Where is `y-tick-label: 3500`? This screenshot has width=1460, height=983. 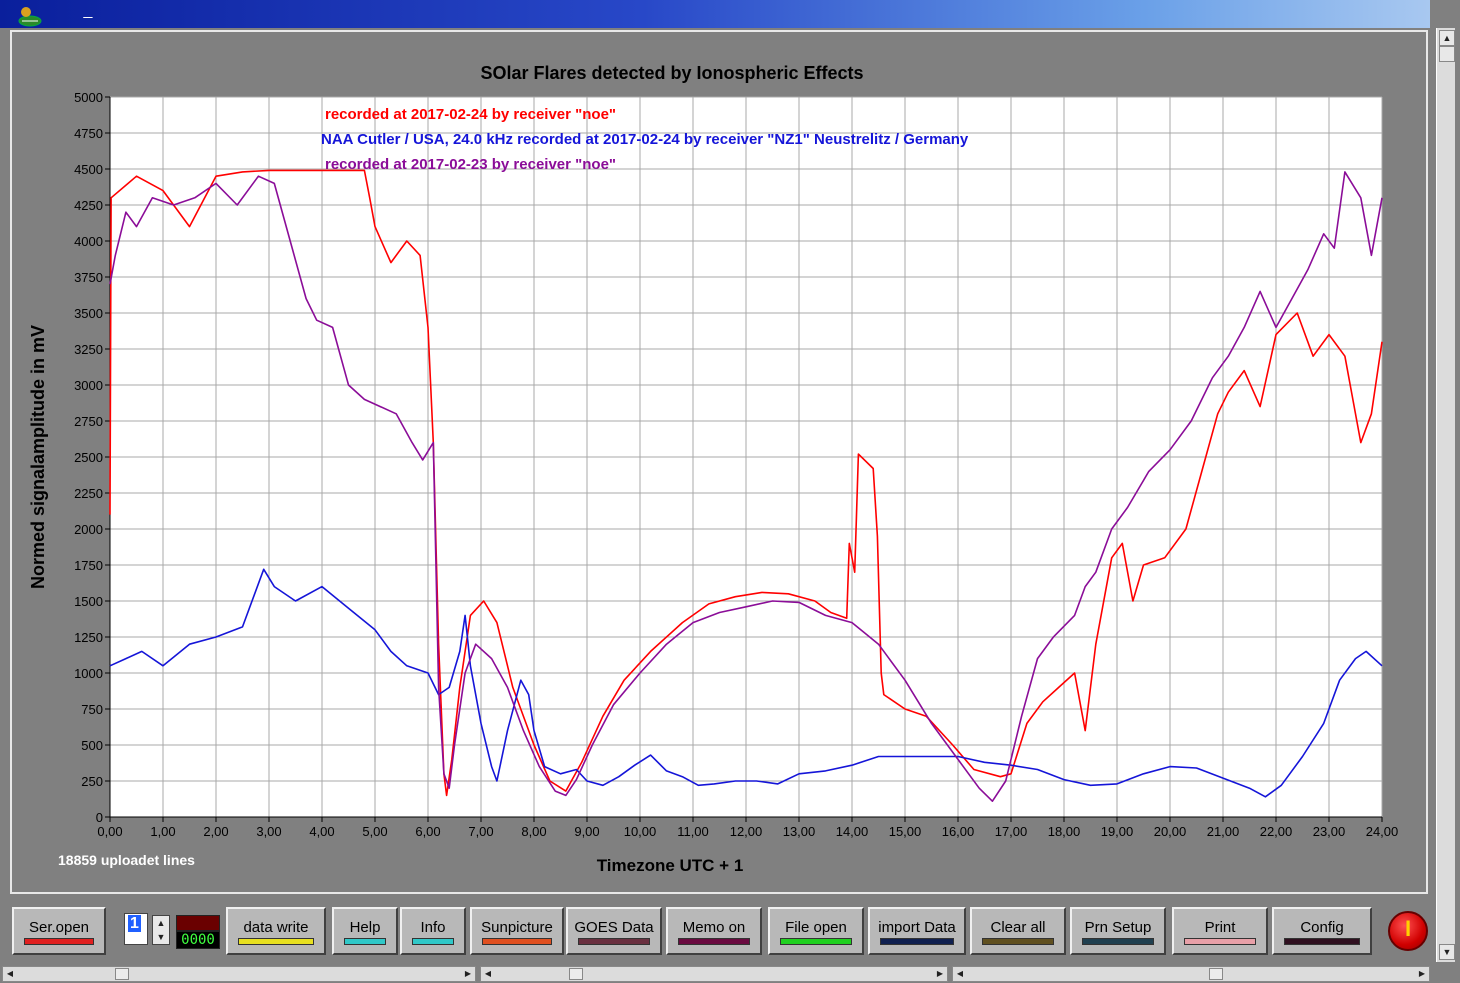
y-tick-label: 3500 is located at coordinates (88, 313).